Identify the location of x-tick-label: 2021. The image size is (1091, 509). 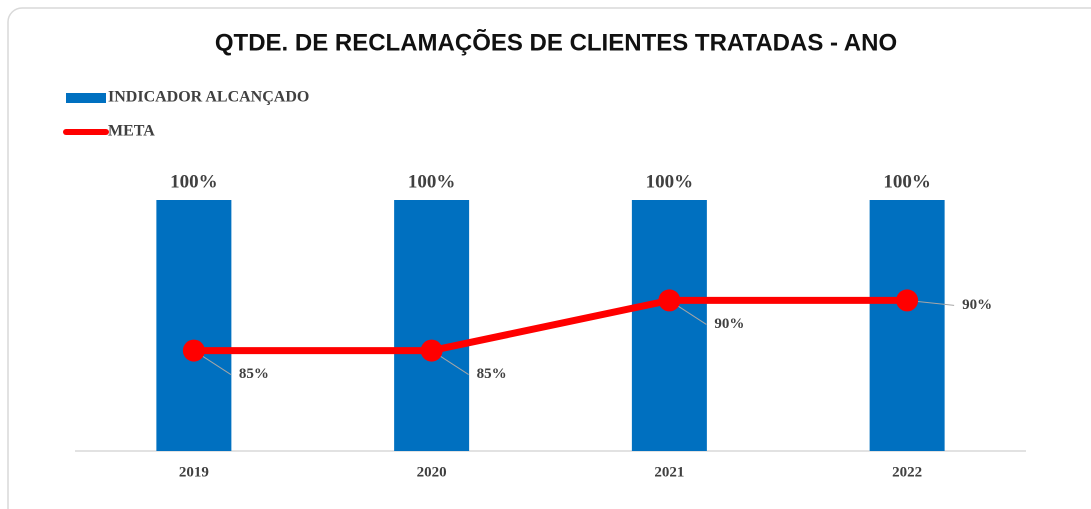
(669, 472).